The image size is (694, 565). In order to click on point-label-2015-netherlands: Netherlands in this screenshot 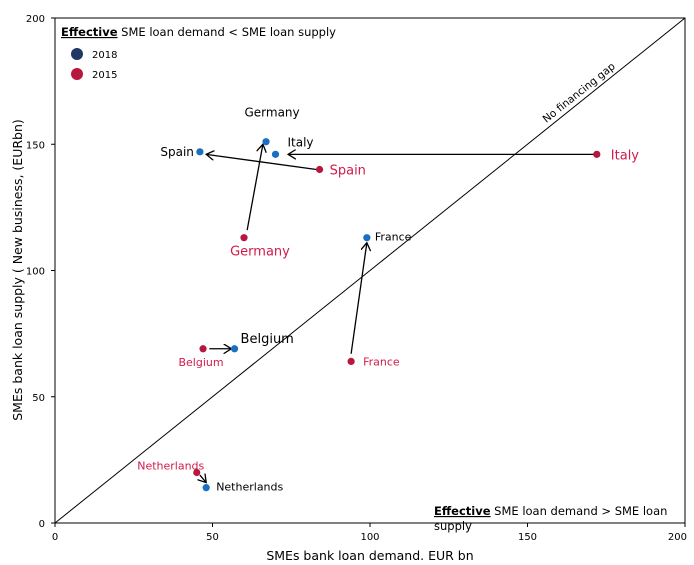, I will do `click(170, 466)`.